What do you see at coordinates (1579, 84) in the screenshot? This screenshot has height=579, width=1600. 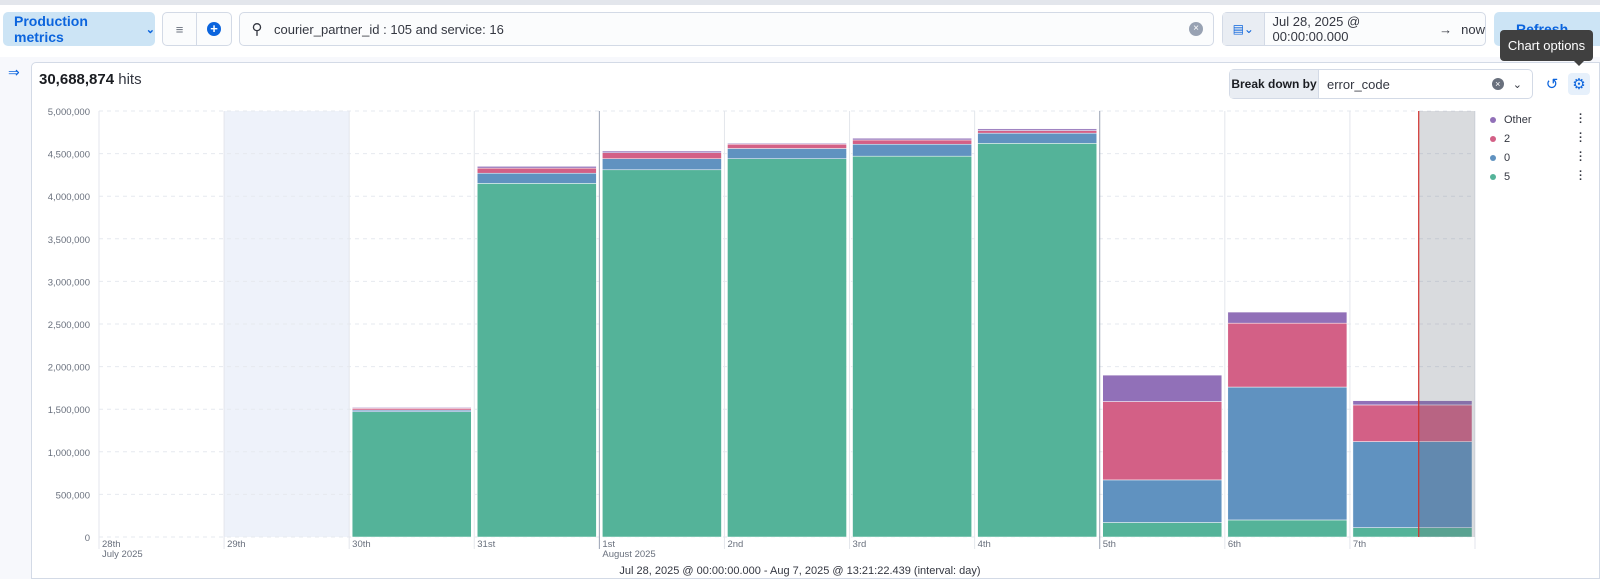 I see `gear-icon: ⚙` at bounding box center [1579, 84].